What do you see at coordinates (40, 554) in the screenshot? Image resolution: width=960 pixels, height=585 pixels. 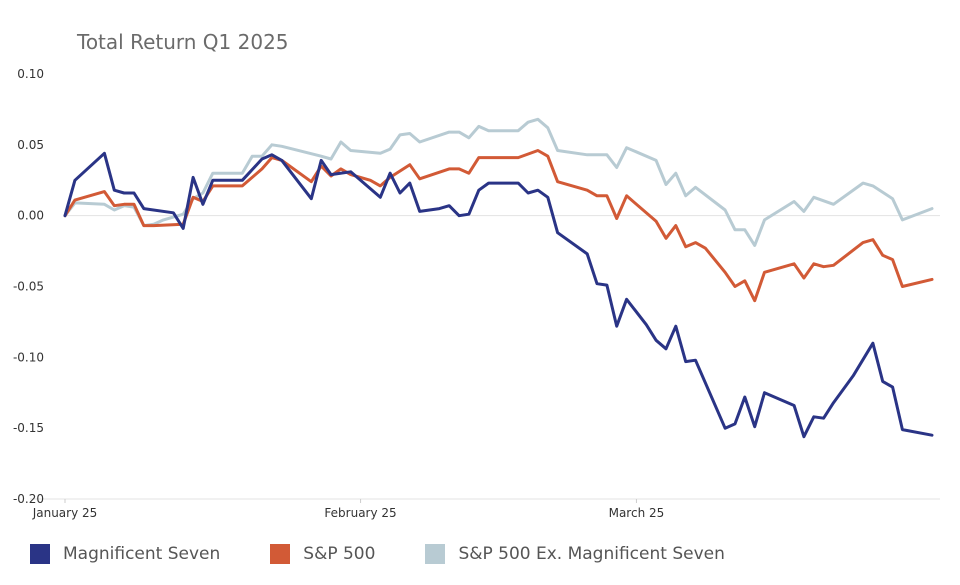 I see `legend-swatch-magnificent-seven` at bounding box center [40, 554].